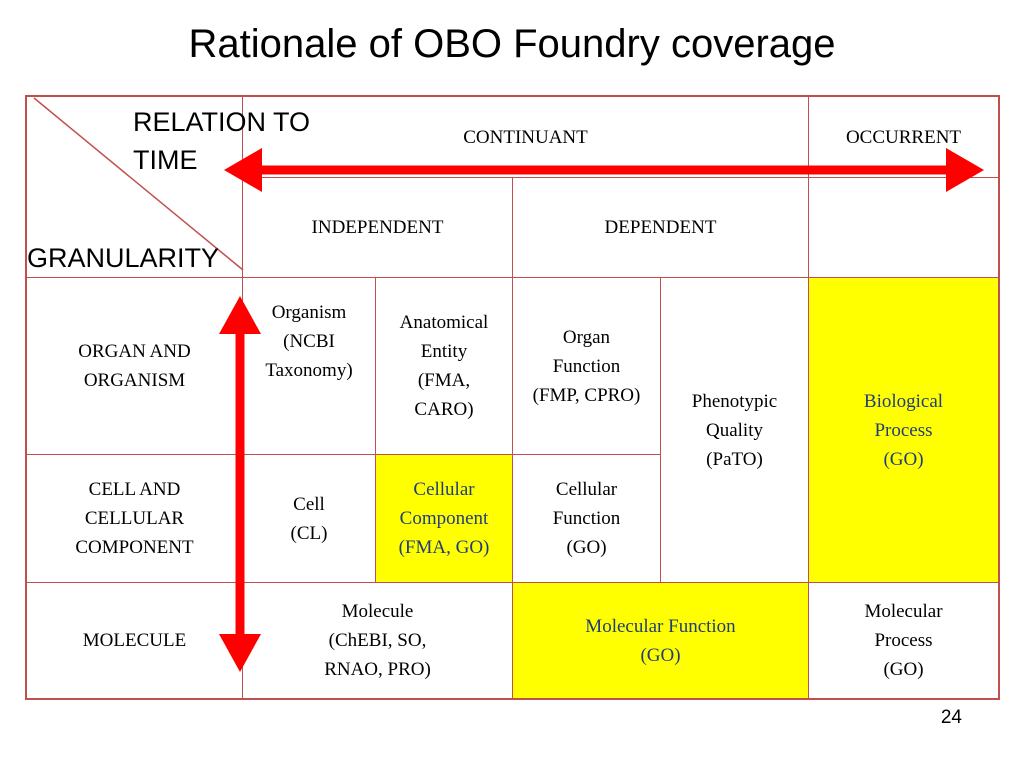  Describe the element at coordinates (309, 366) in the screenshot. I see `cell-organism: Organism (NCBI Taxonomy)` at that location.